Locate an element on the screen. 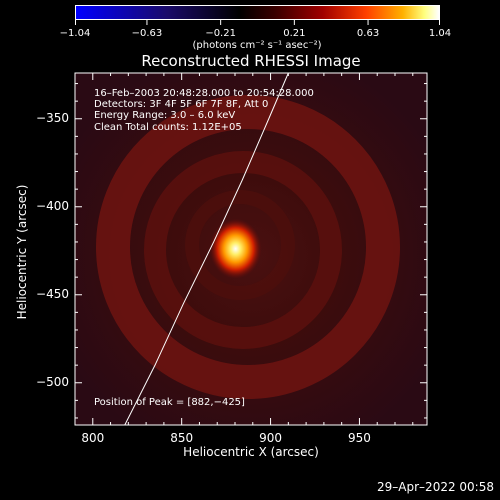  info-line-3: Energy Range: 3.0 – 6.0 keV is located at coordinates (165, 115).